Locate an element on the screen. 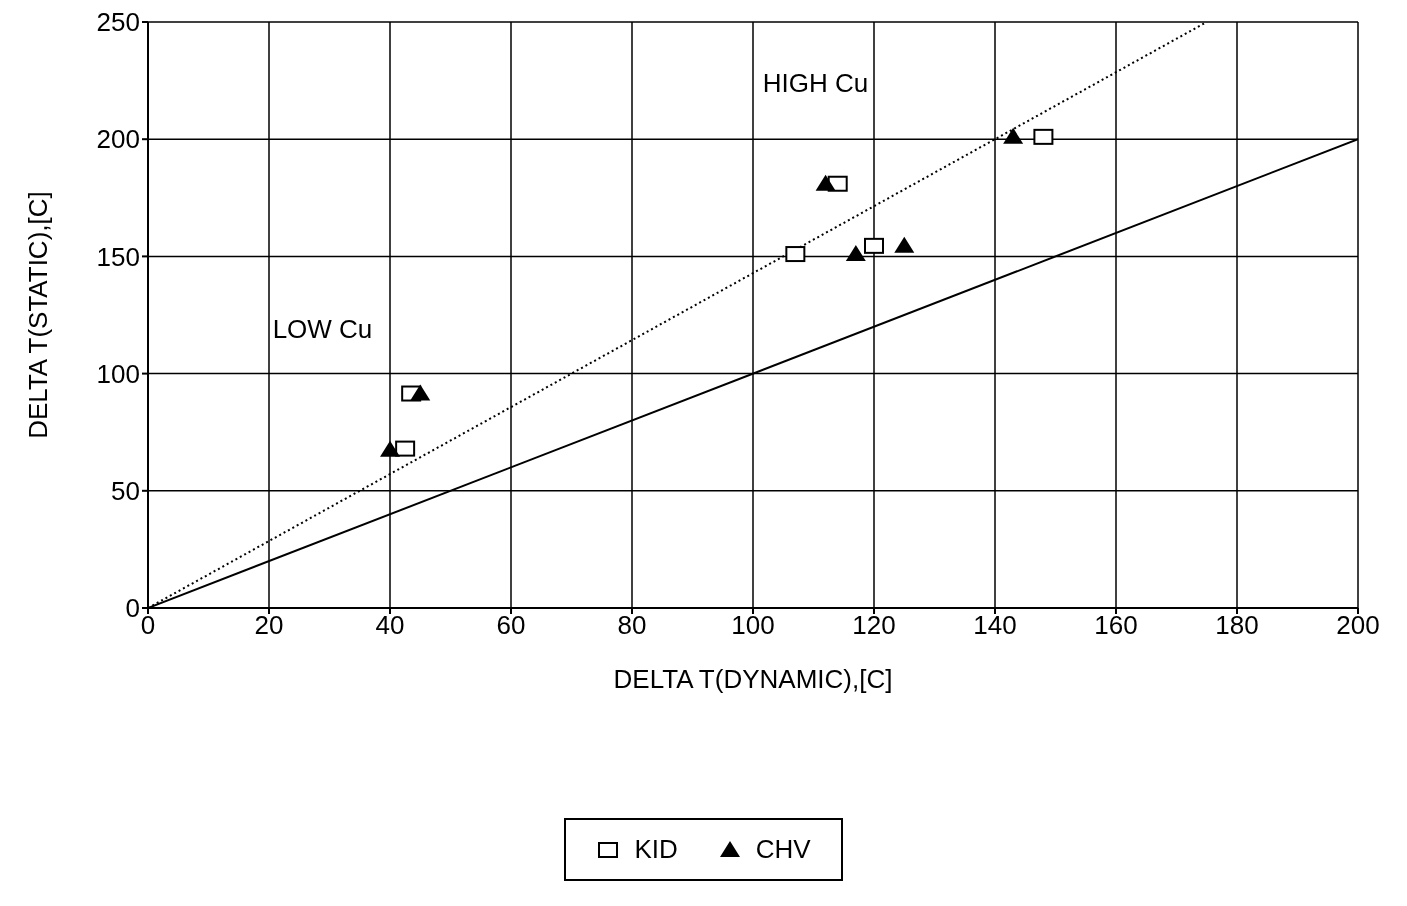 Image resolution: width=1407 pixels, height=906 pixels. y-tick-label: 200 is located at coordinates (118, 139).